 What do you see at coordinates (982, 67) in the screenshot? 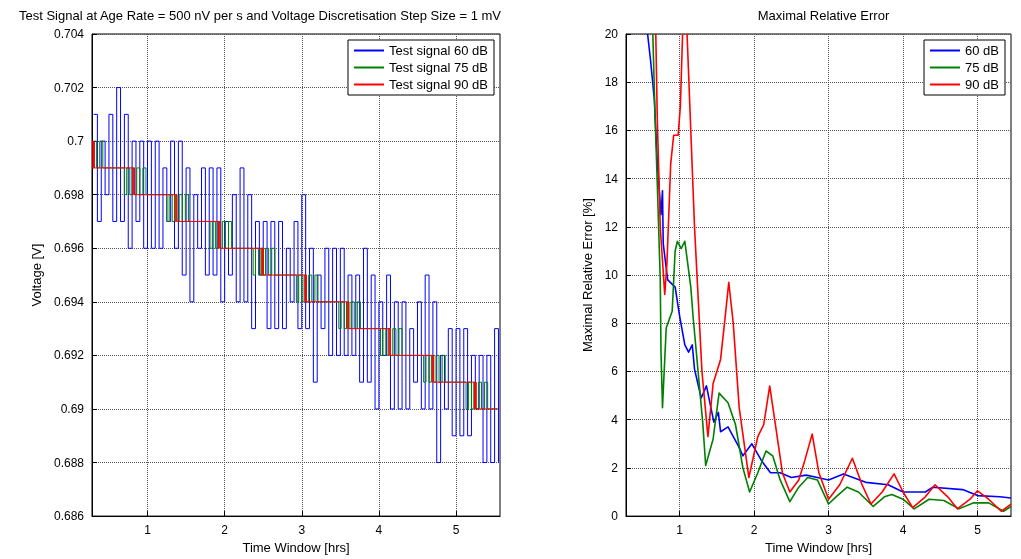
I see `legend-label: 75 dB` at bounding box center [982, 67].